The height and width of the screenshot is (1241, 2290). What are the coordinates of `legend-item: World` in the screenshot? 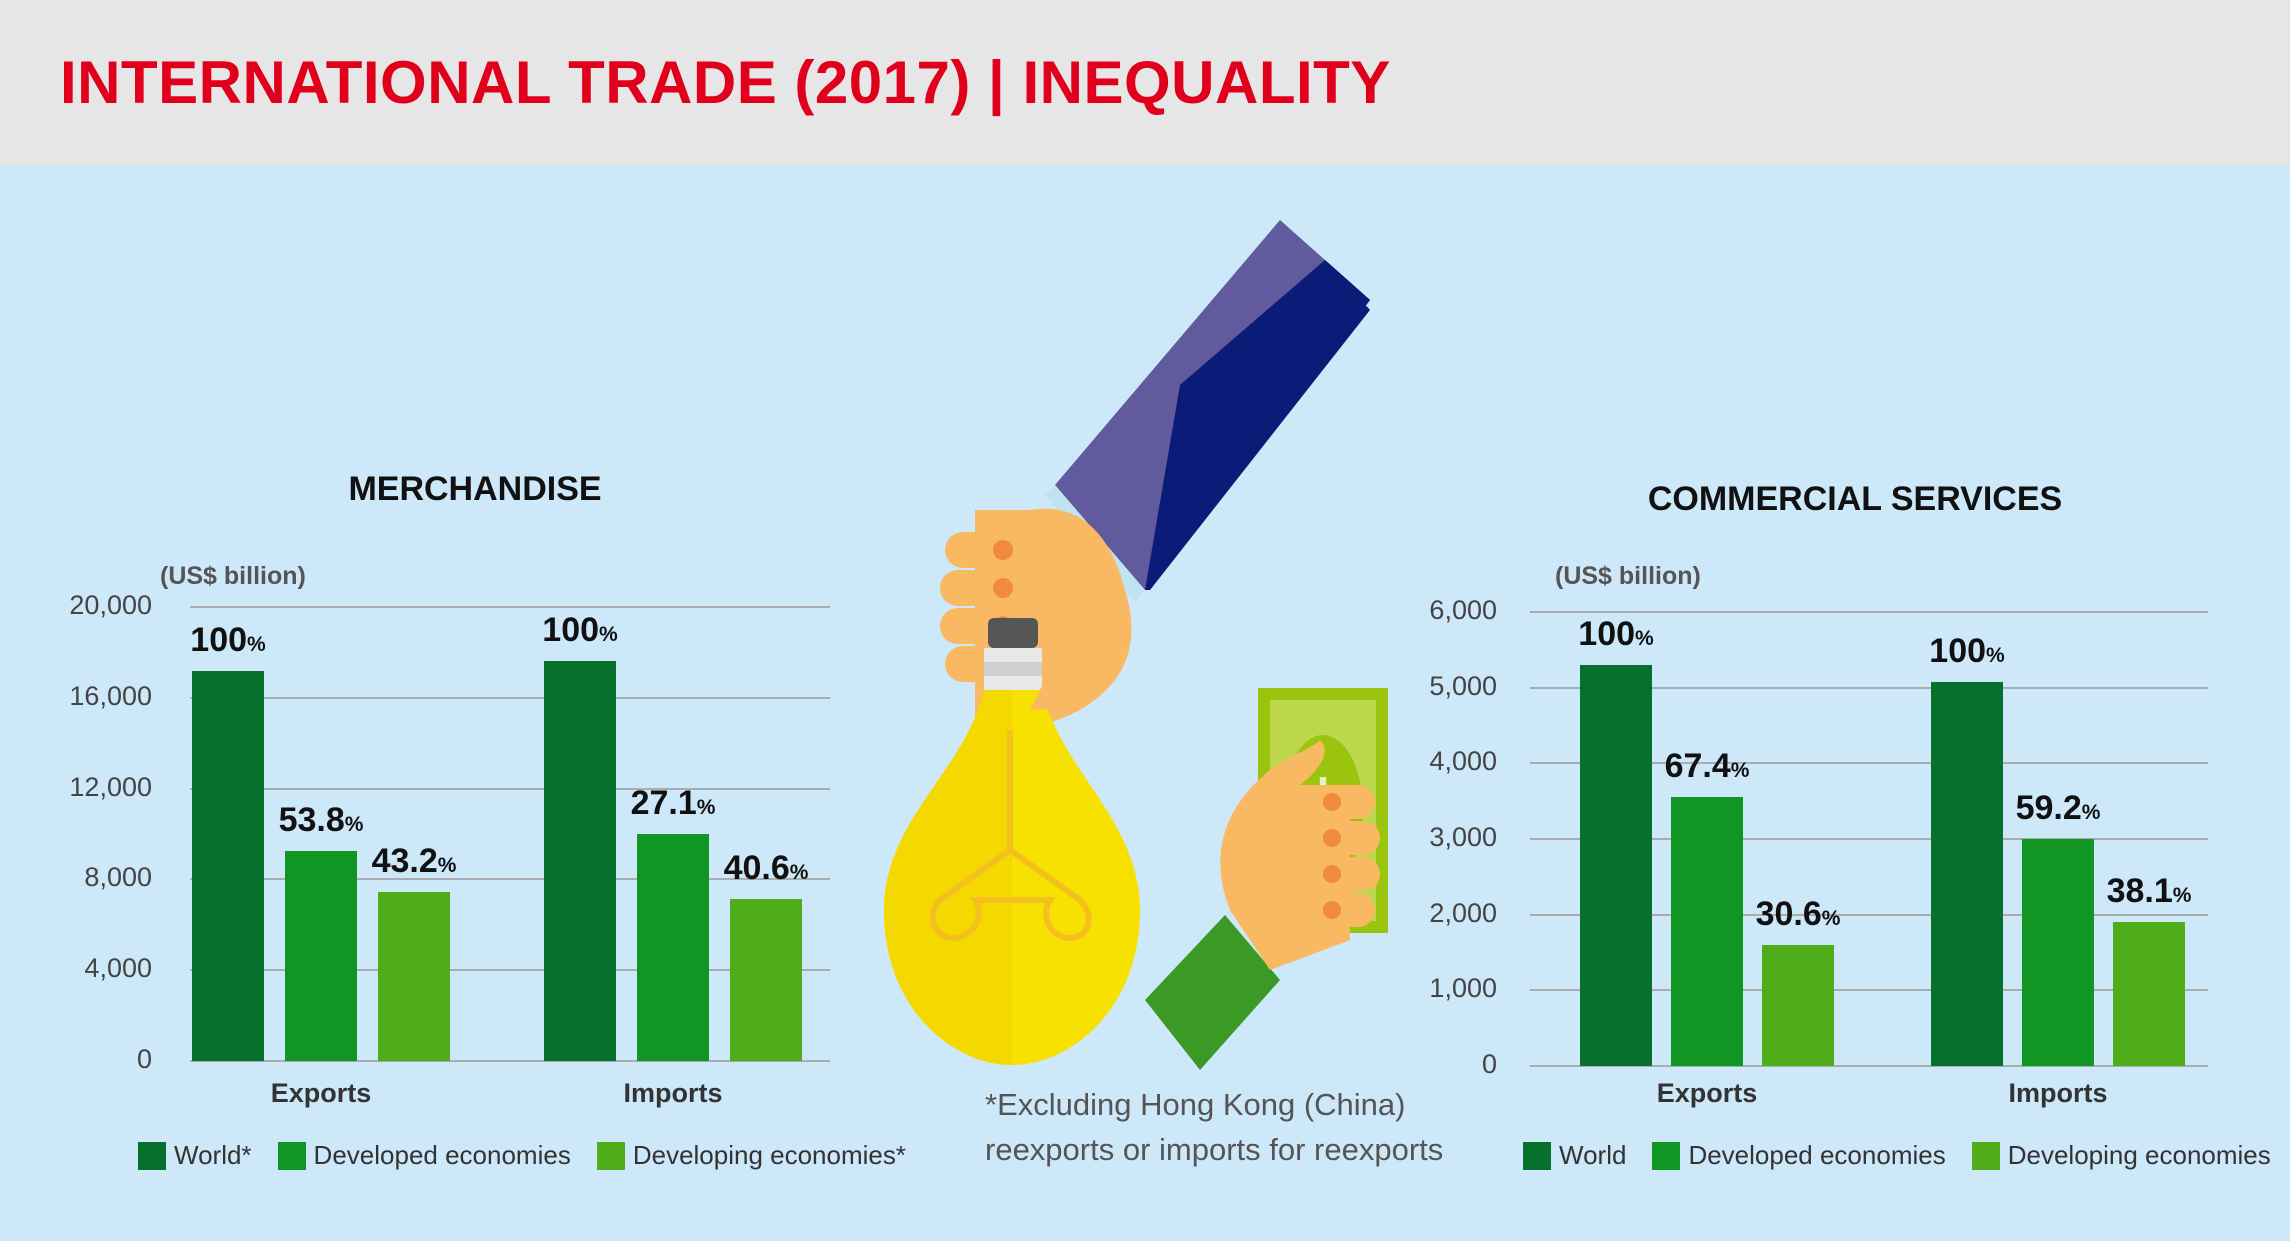 It's located at (1574, 1155).